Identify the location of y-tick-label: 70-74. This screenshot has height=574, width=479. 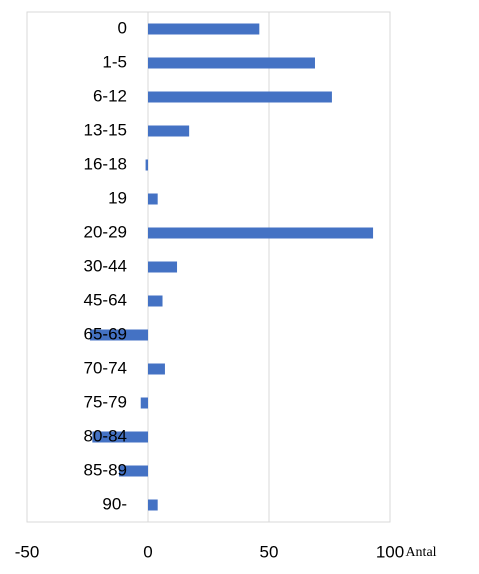
(105, 367).